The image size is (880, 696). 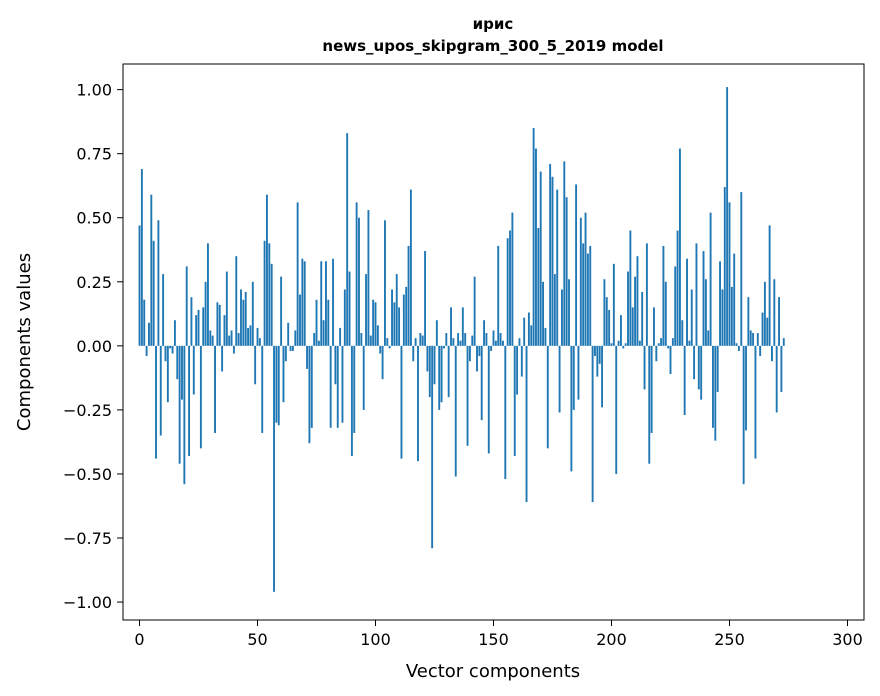 I want to click on x-tick-label: 100, so click(x=375, y=639).